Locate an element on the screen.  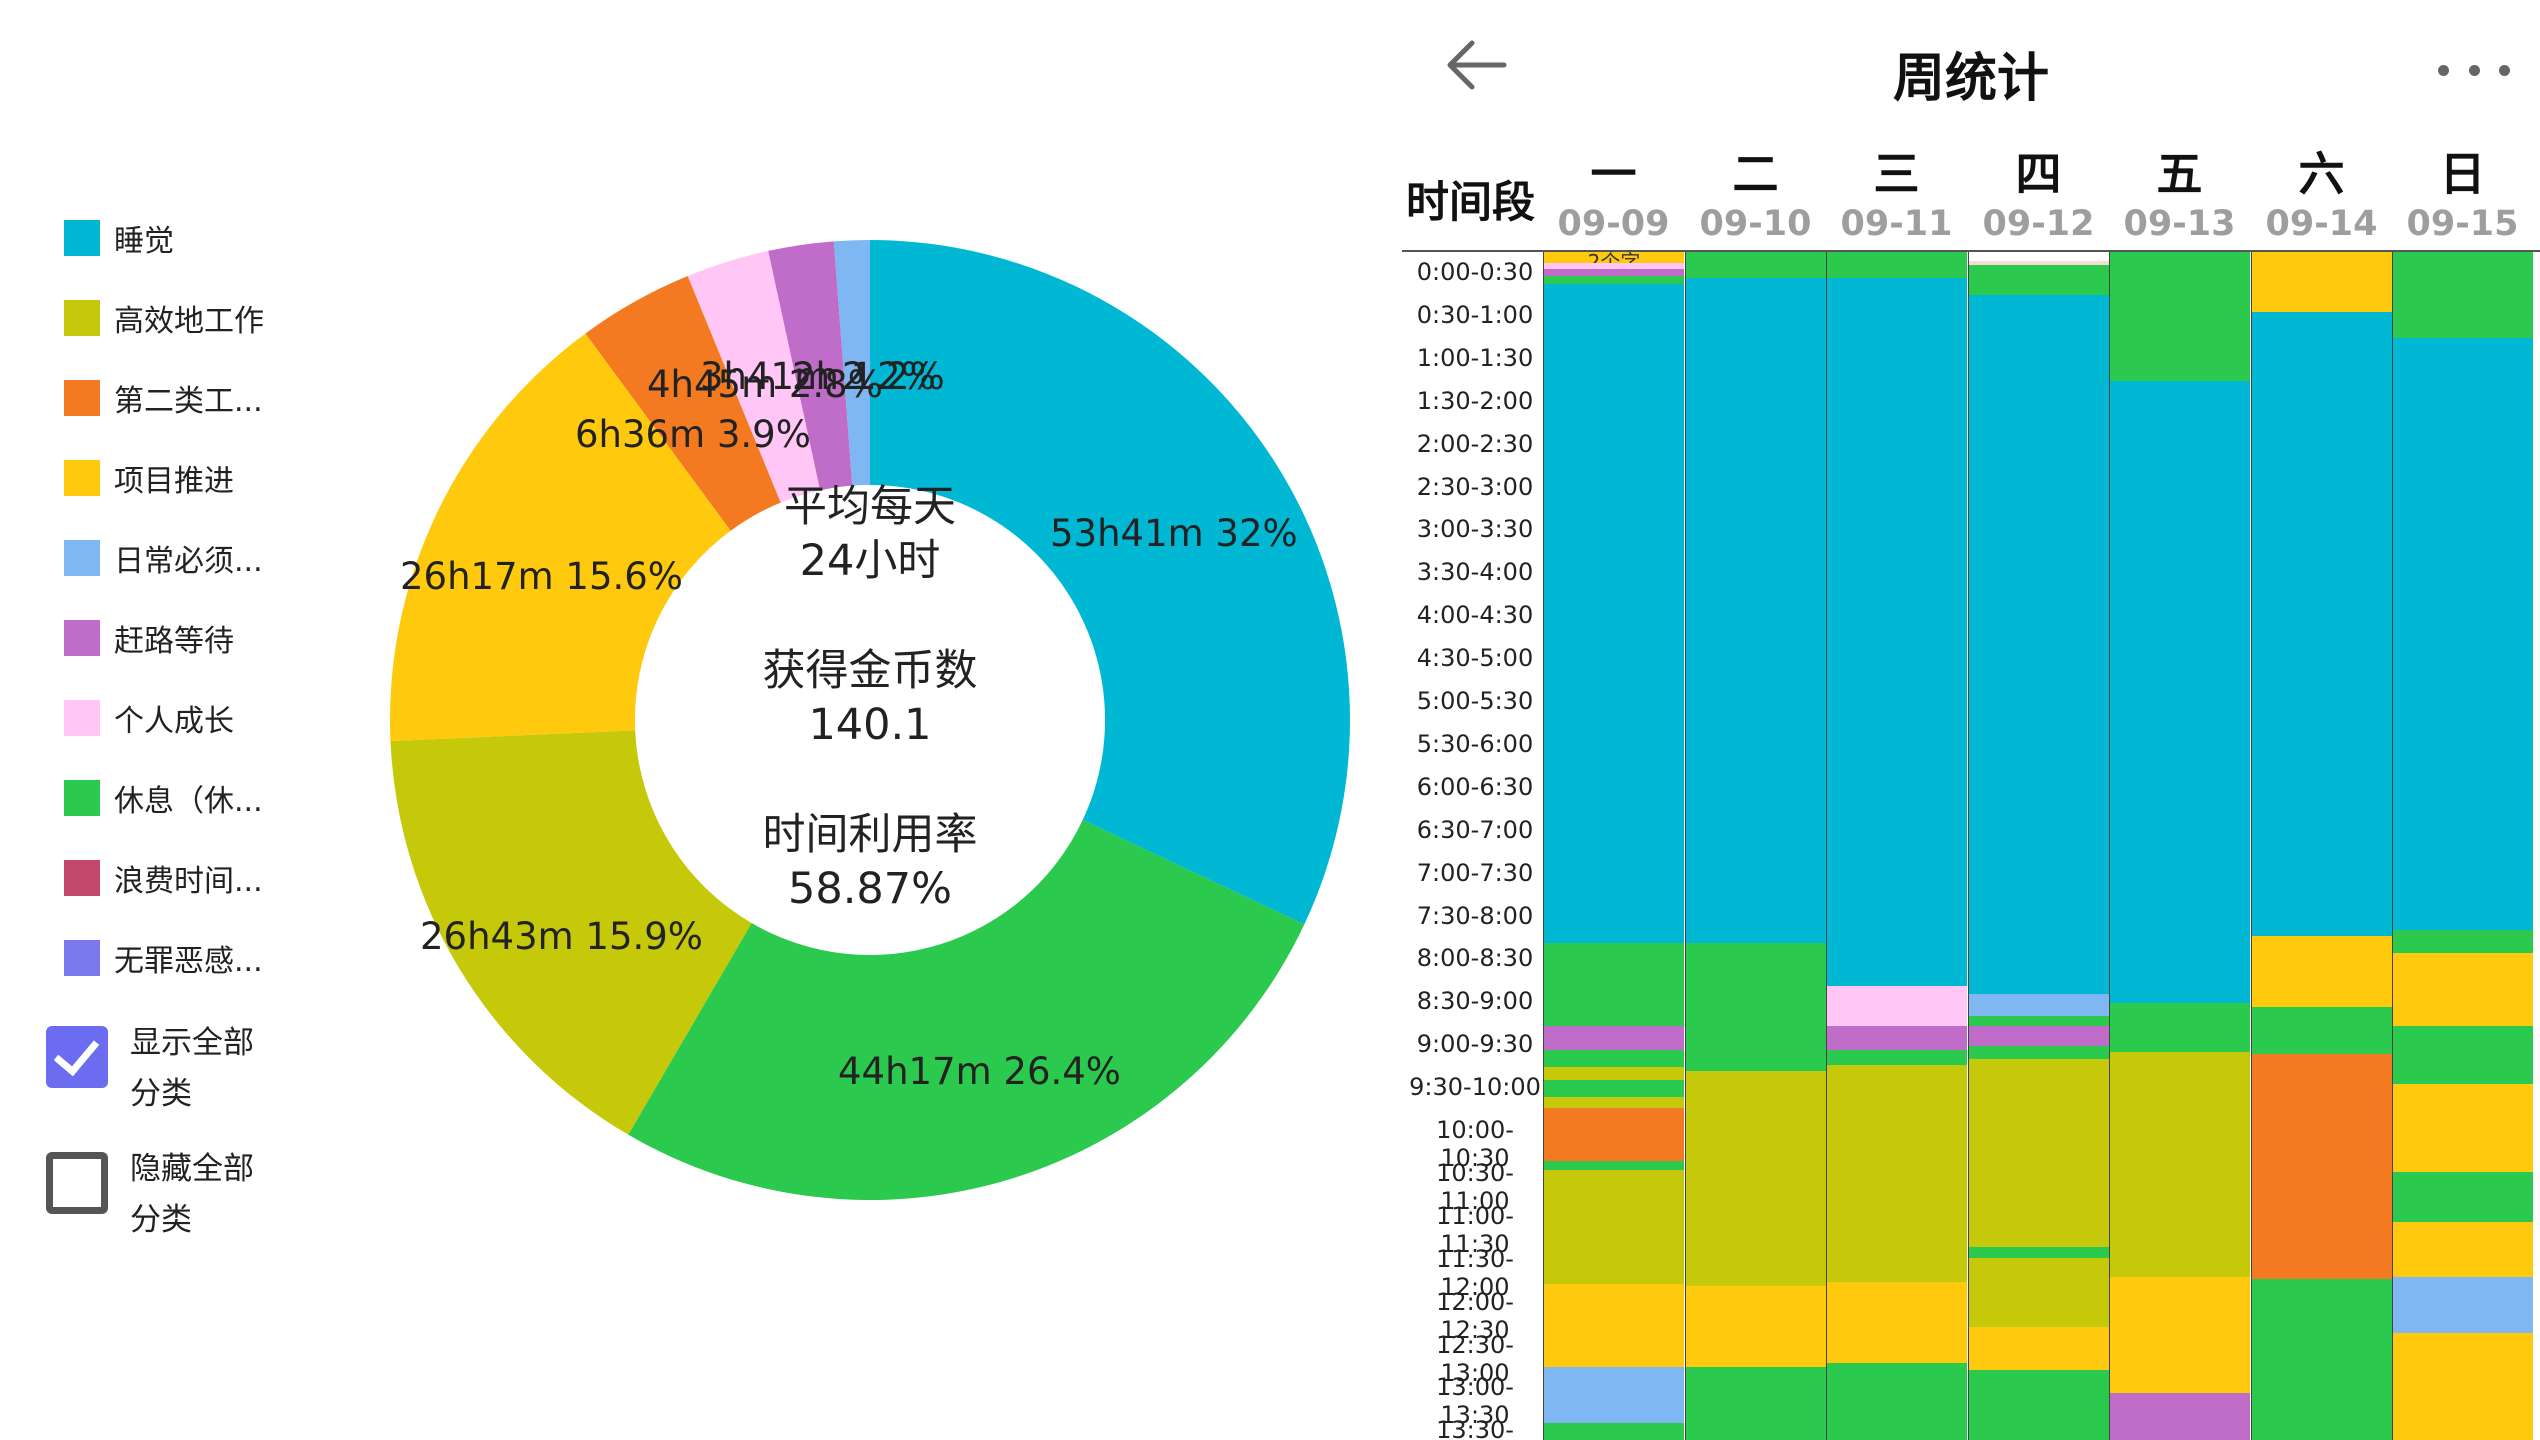
more-options-button is located at coordinates (2474, 70).